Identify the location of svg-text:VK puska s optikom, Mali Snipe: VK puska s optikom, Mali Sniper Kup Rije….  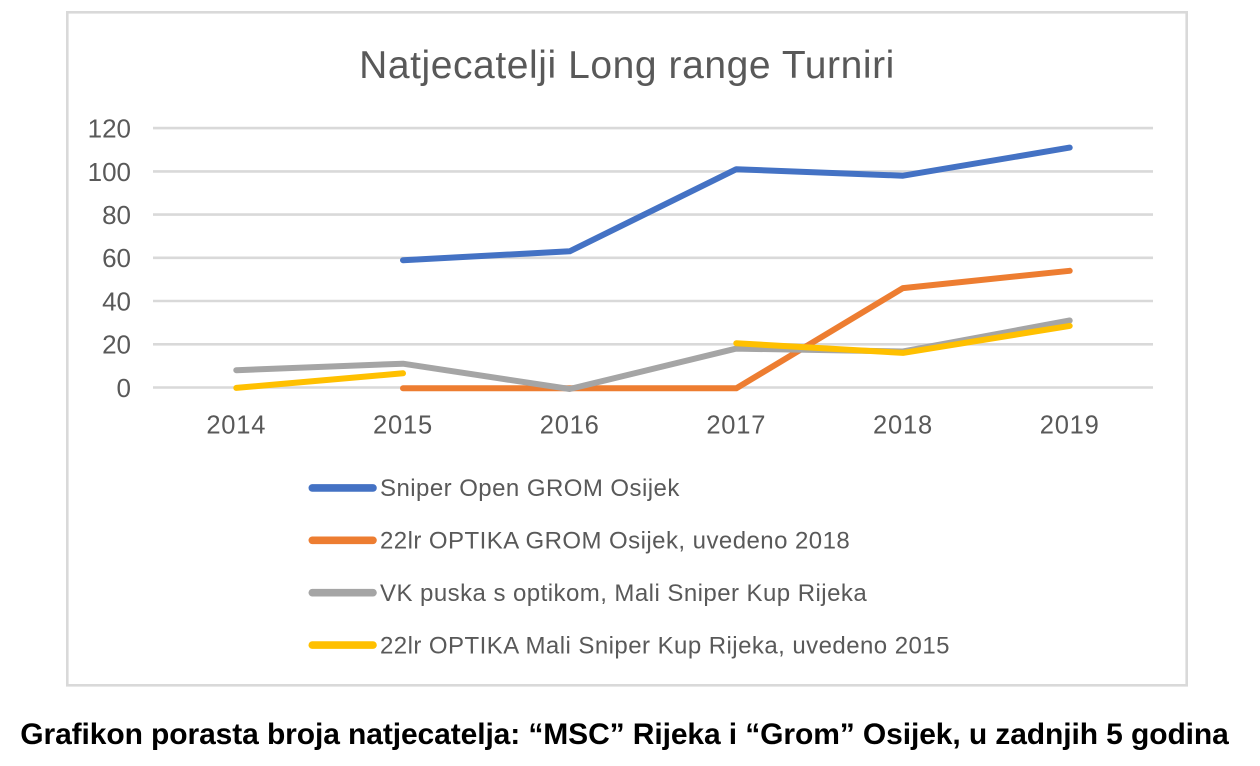
(623, 593).